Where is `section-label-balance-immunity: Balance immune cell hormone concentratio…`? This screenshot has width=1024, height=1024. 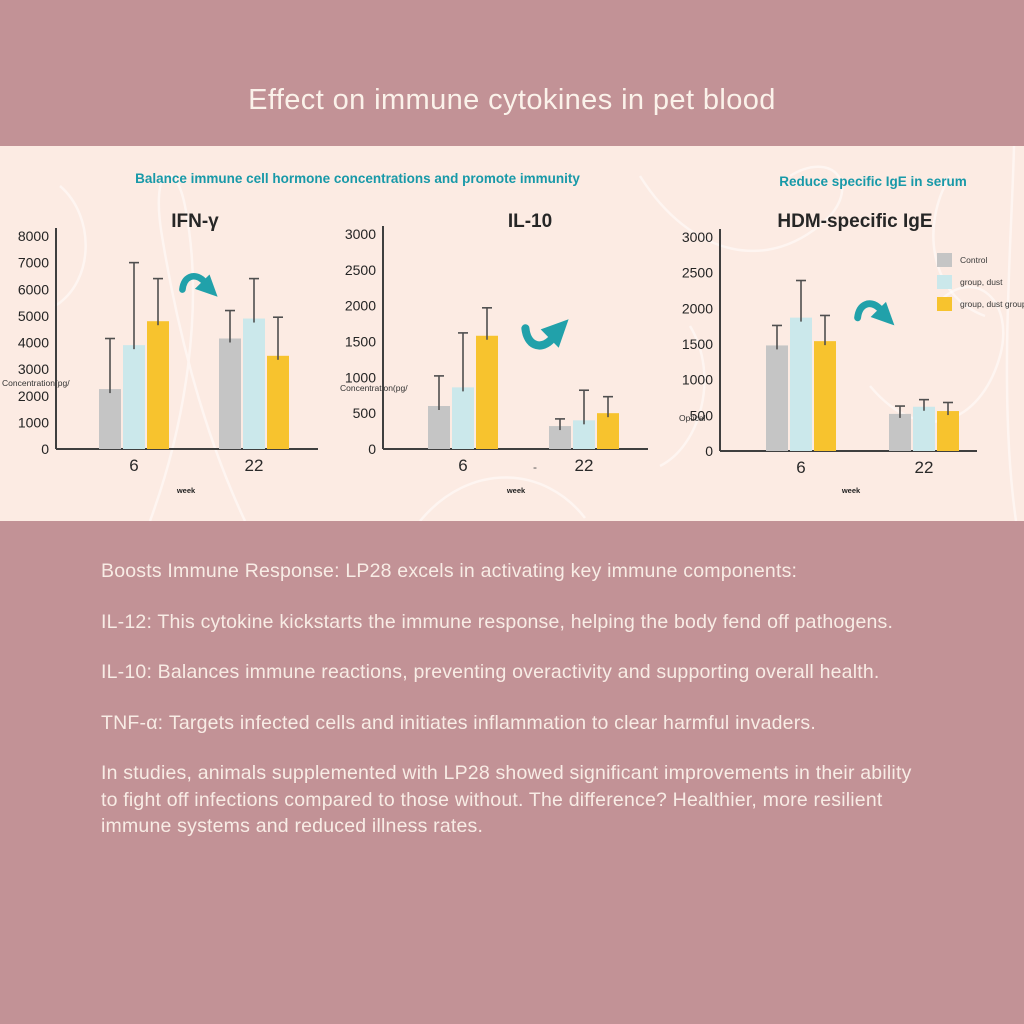
section-label-balance-immunity: Balance immune cell hormone concentratio… is located at coordinates (357, 178).